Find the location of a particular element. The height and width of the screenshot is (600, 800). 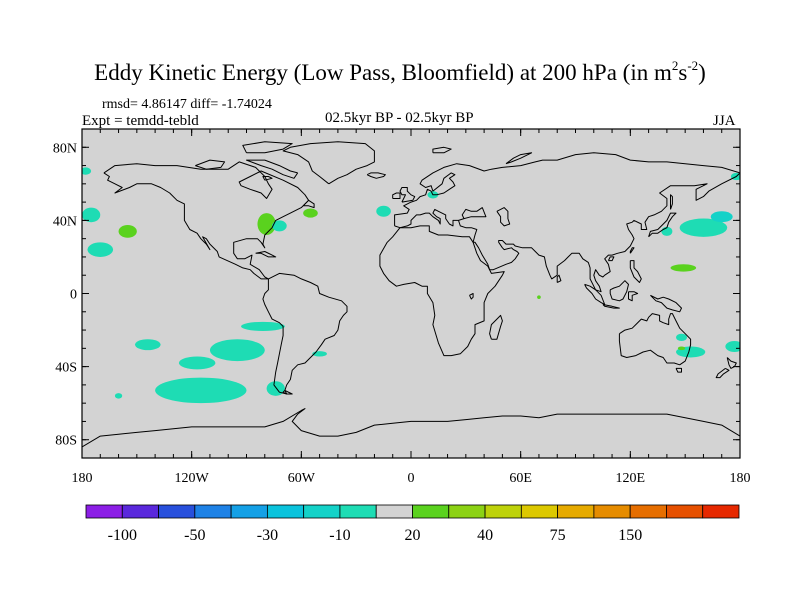

coastline-sulawesi is located at coordinates (633, 296).